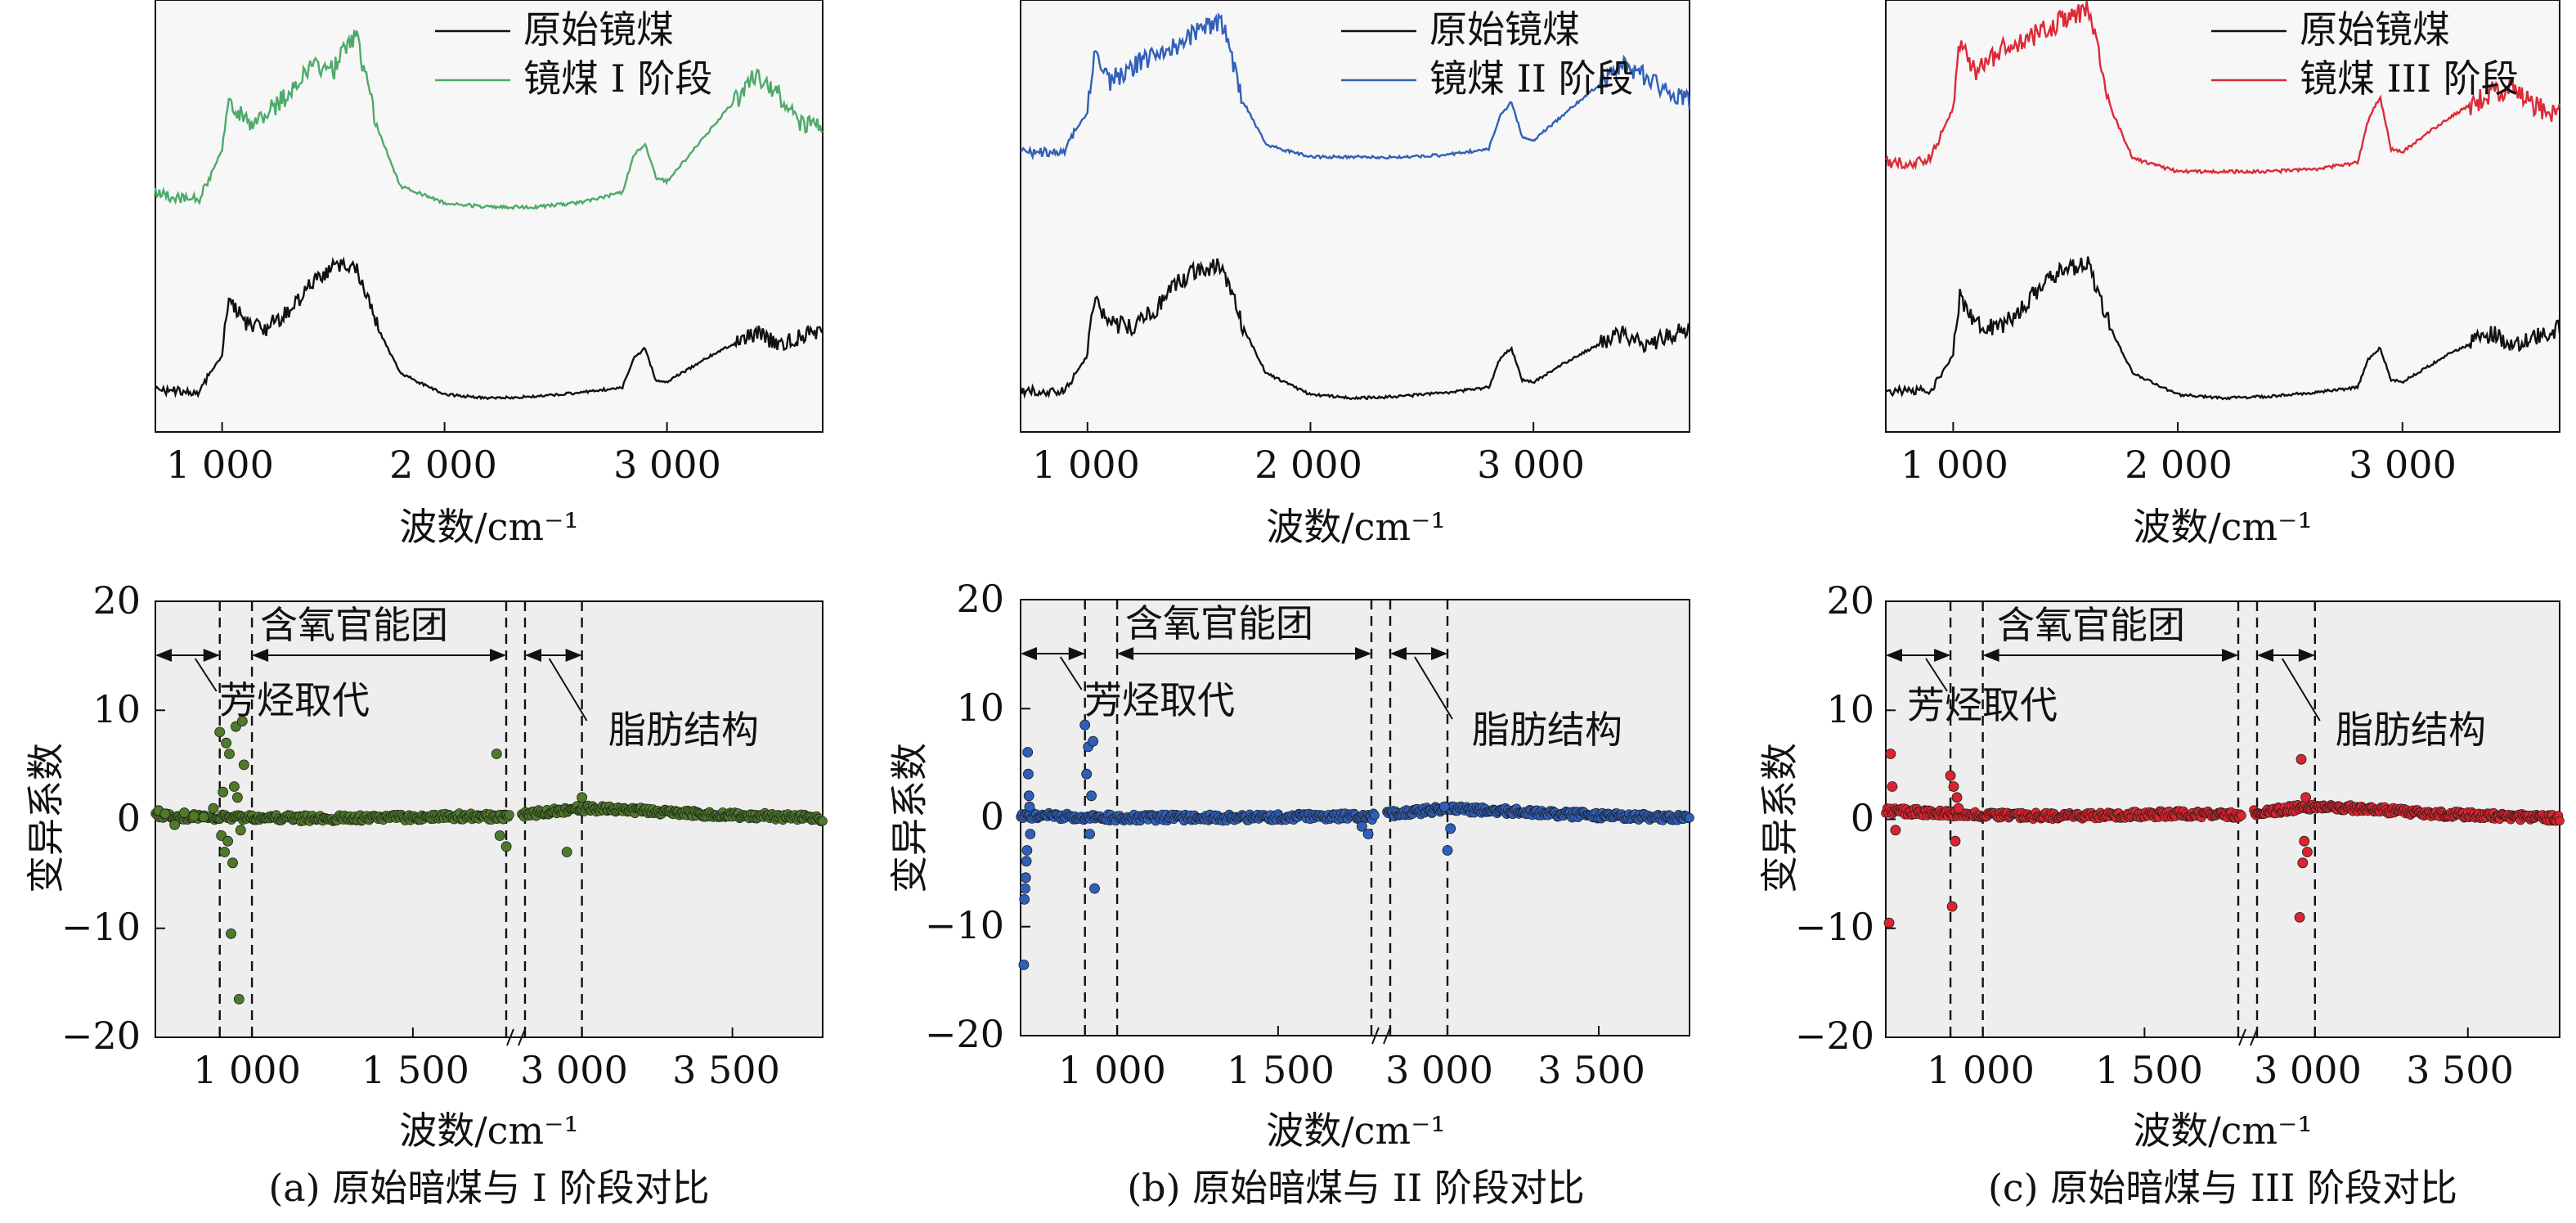 Image resolution: width=2576 pixels, height=1223 pixels. Describe the element at coordinates (2091, 625) in the screenshot. I see `annotation-oxygen-c: 含氧官能团` at that location.